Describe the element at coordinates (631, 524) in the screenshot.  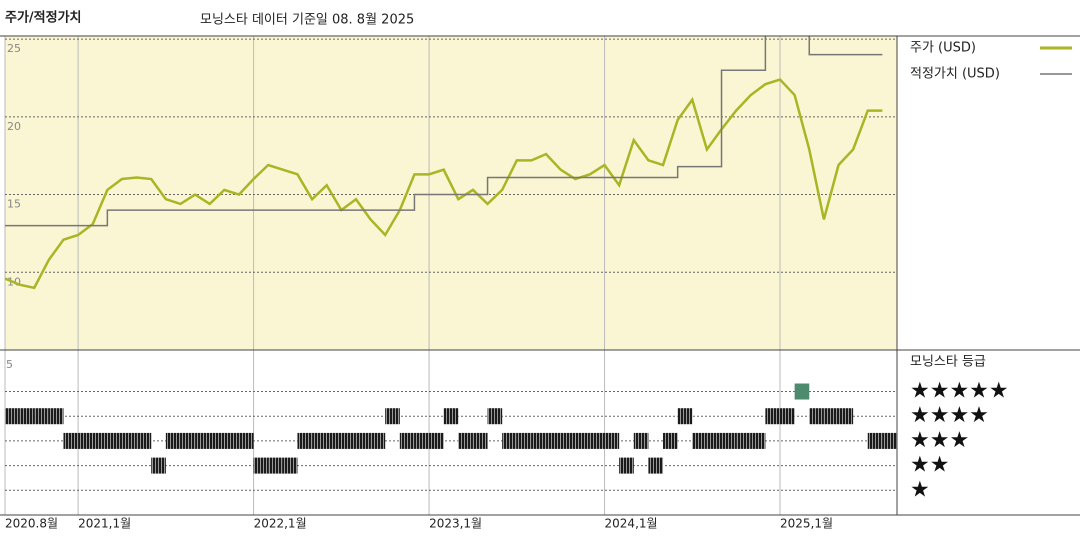
I see `x-tick-label: 2024,1월` at that location.